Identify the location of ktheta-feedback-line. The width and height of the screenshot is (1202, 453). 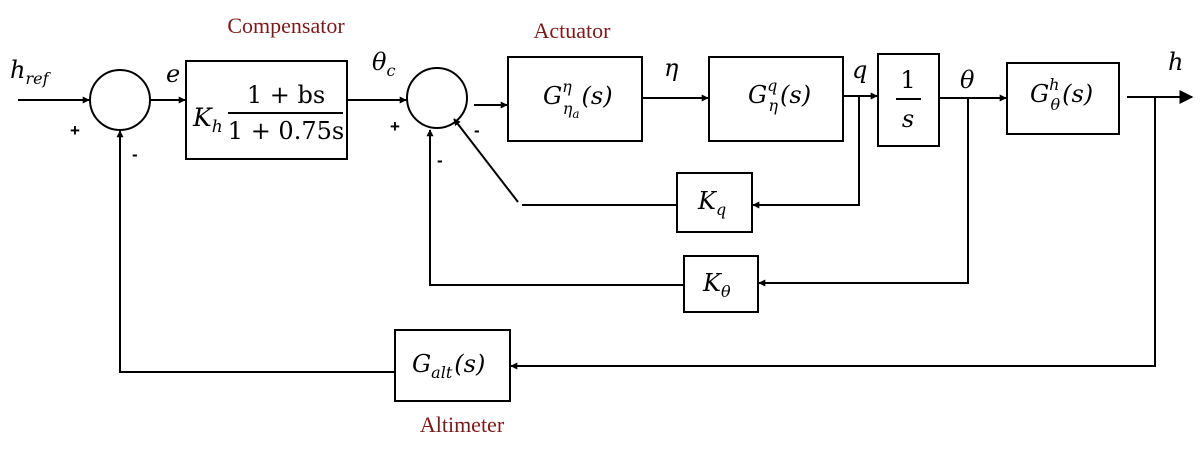
(555, 207).